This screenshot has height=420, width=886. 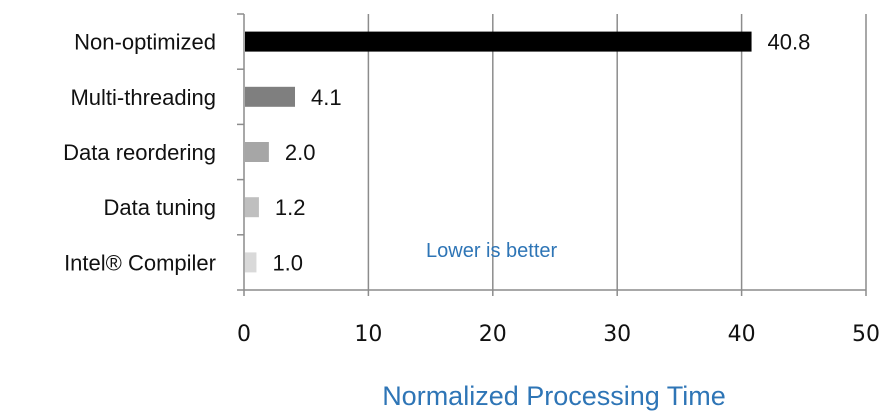 What do you see at coordinates (492, 251) in the screenshot?
I see `annotation-lower-is-better: Lower is better` at bounding box center [492, 251].